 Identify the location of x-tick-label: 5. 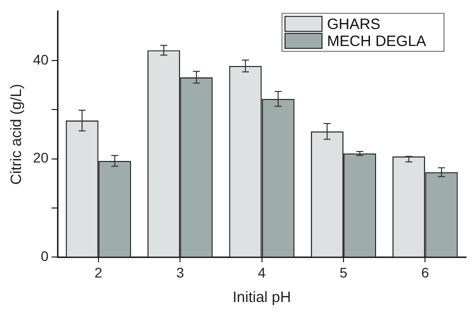
(344, 272).